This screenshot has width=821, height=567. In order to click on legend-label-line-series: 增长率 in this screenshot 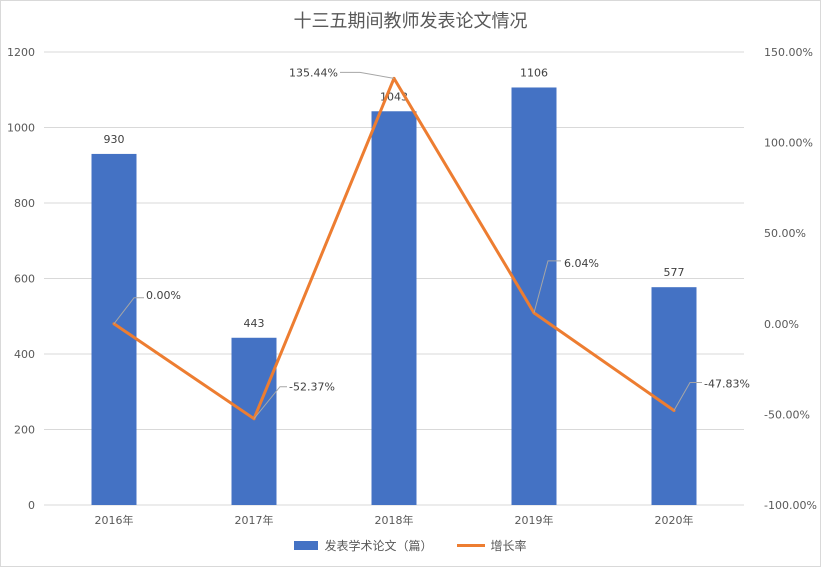, I will do `click(508, 546)`.